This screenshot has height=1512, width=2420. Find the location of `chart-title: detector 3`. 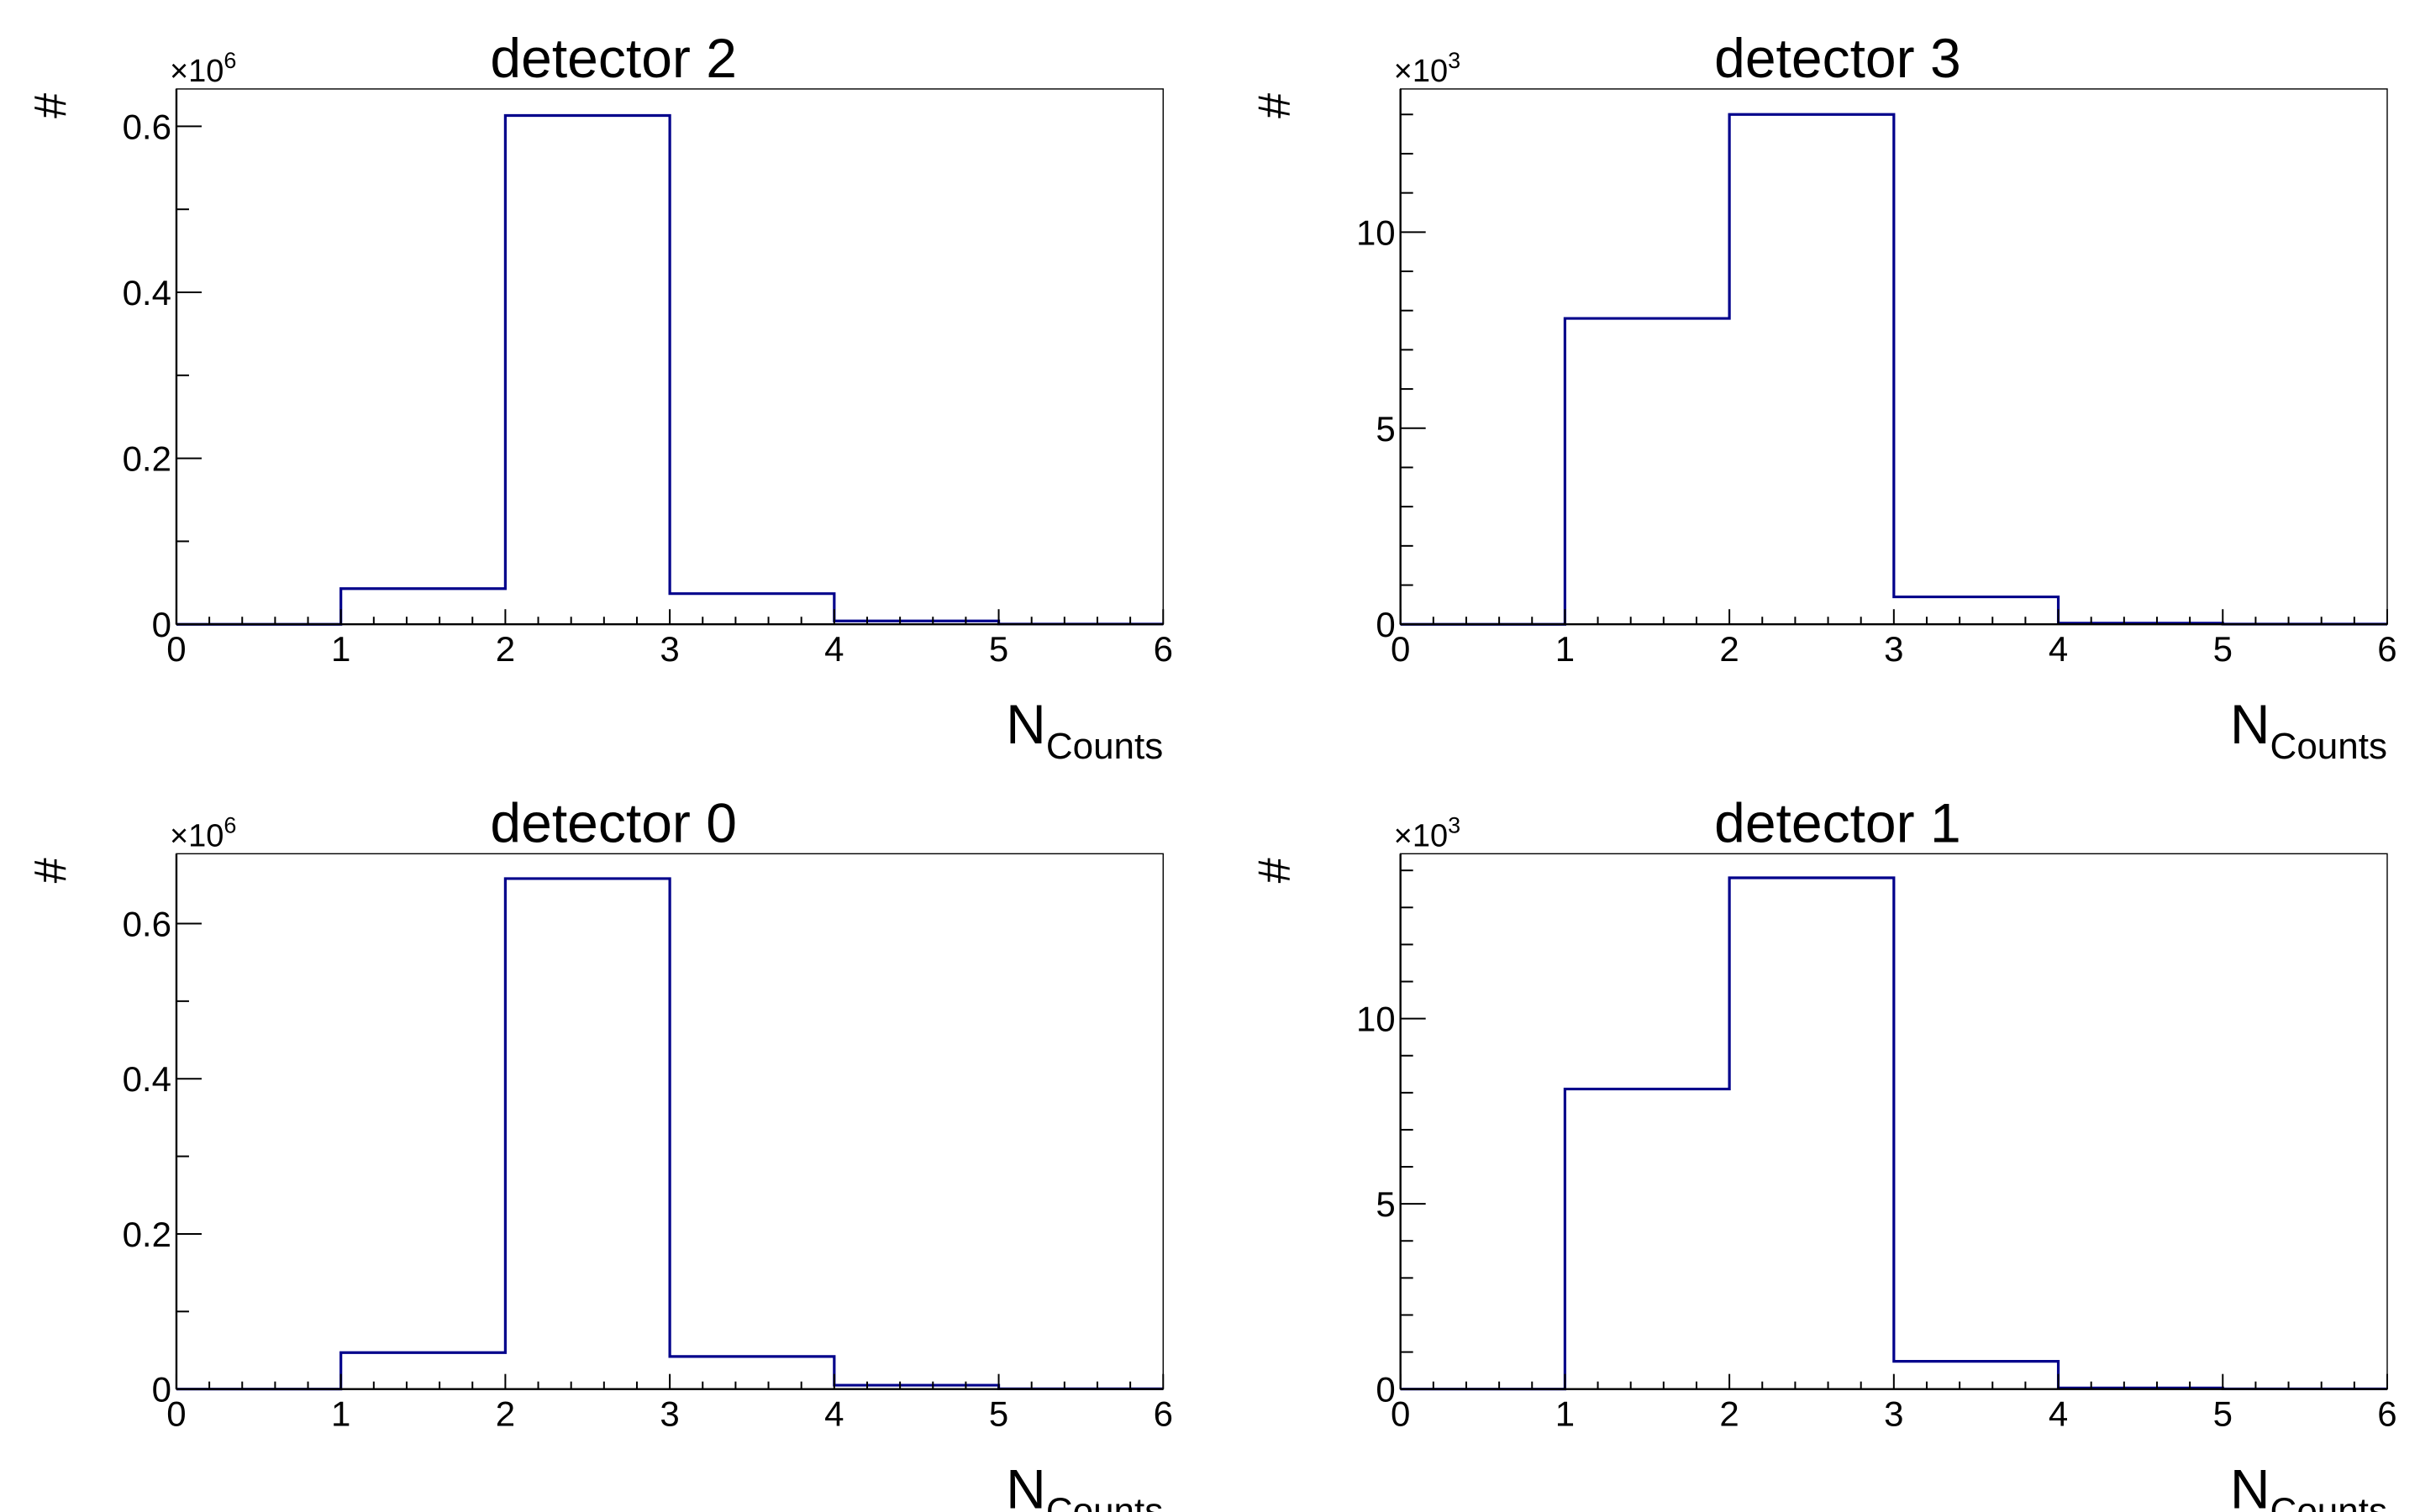

chart-title: detector 3 is located at coordinates (1838, 58).